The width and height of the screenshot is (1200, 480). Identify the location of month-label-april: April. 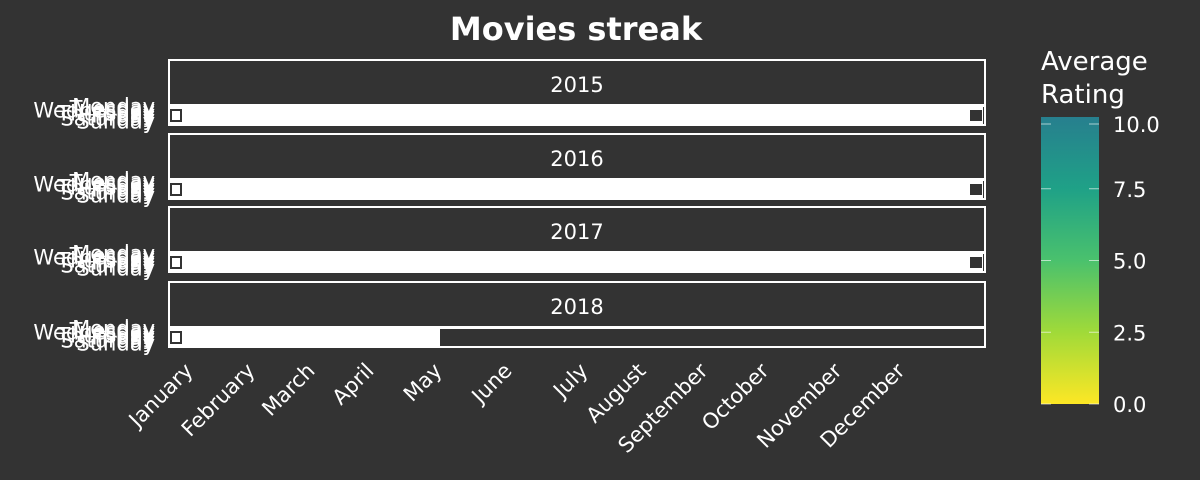
(353, 384).